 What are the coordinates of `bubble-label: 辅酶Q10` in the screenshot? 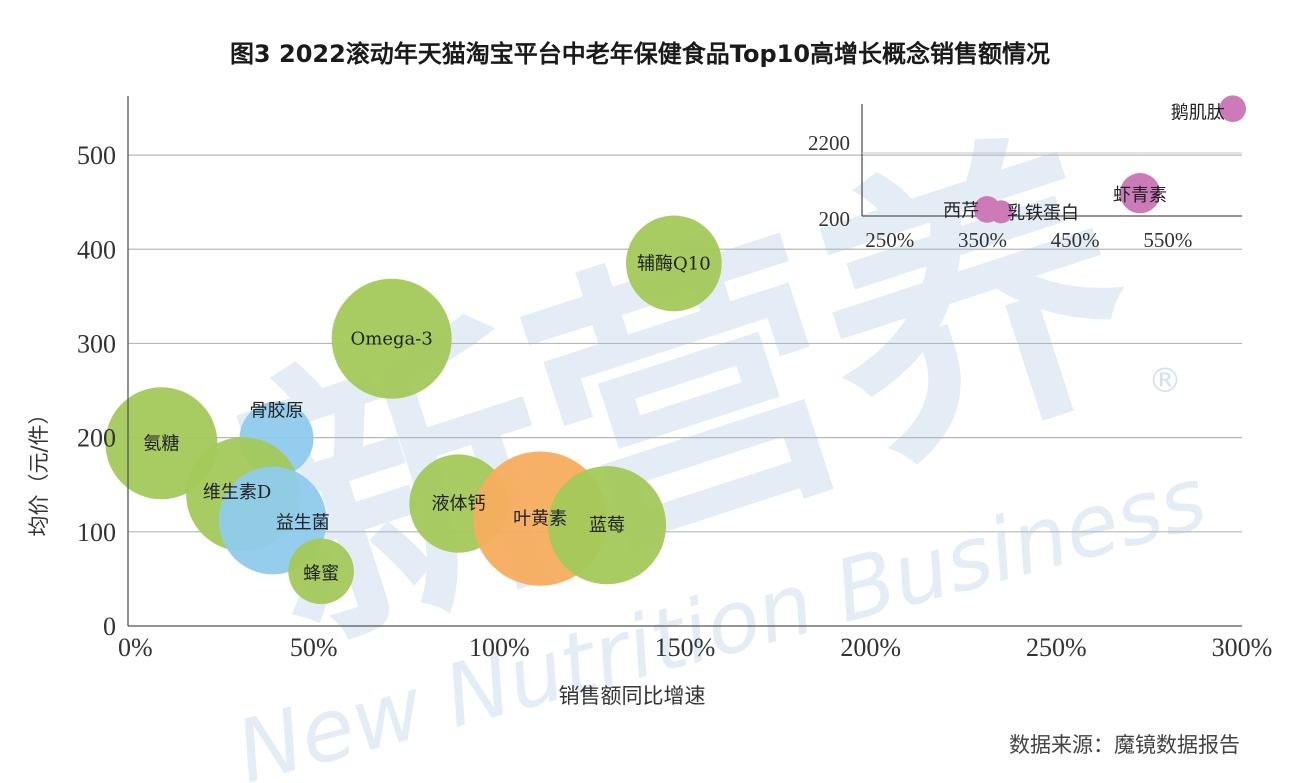 It's located at (674, 263).